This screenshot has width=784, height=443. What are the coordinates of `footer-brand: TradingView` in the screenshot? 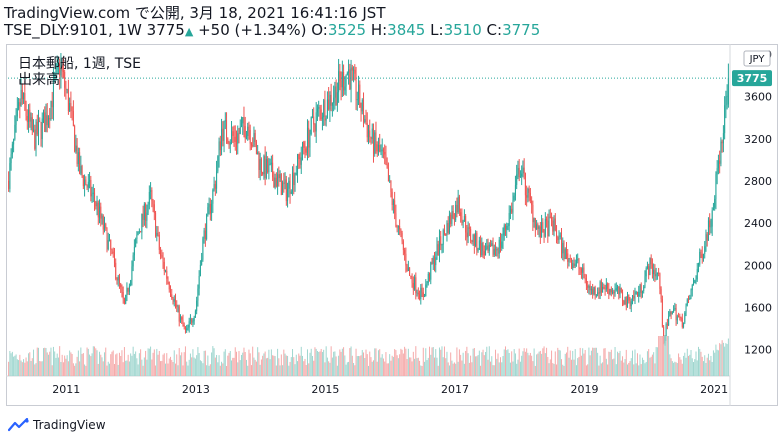 It's located at (57, 425).